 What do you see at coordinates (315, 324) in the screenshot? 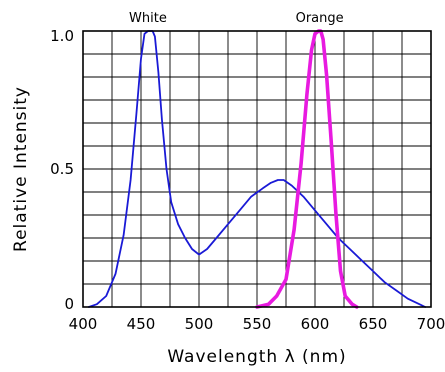
I see `x-tick-label: 600` at bounding box center [315, 324].